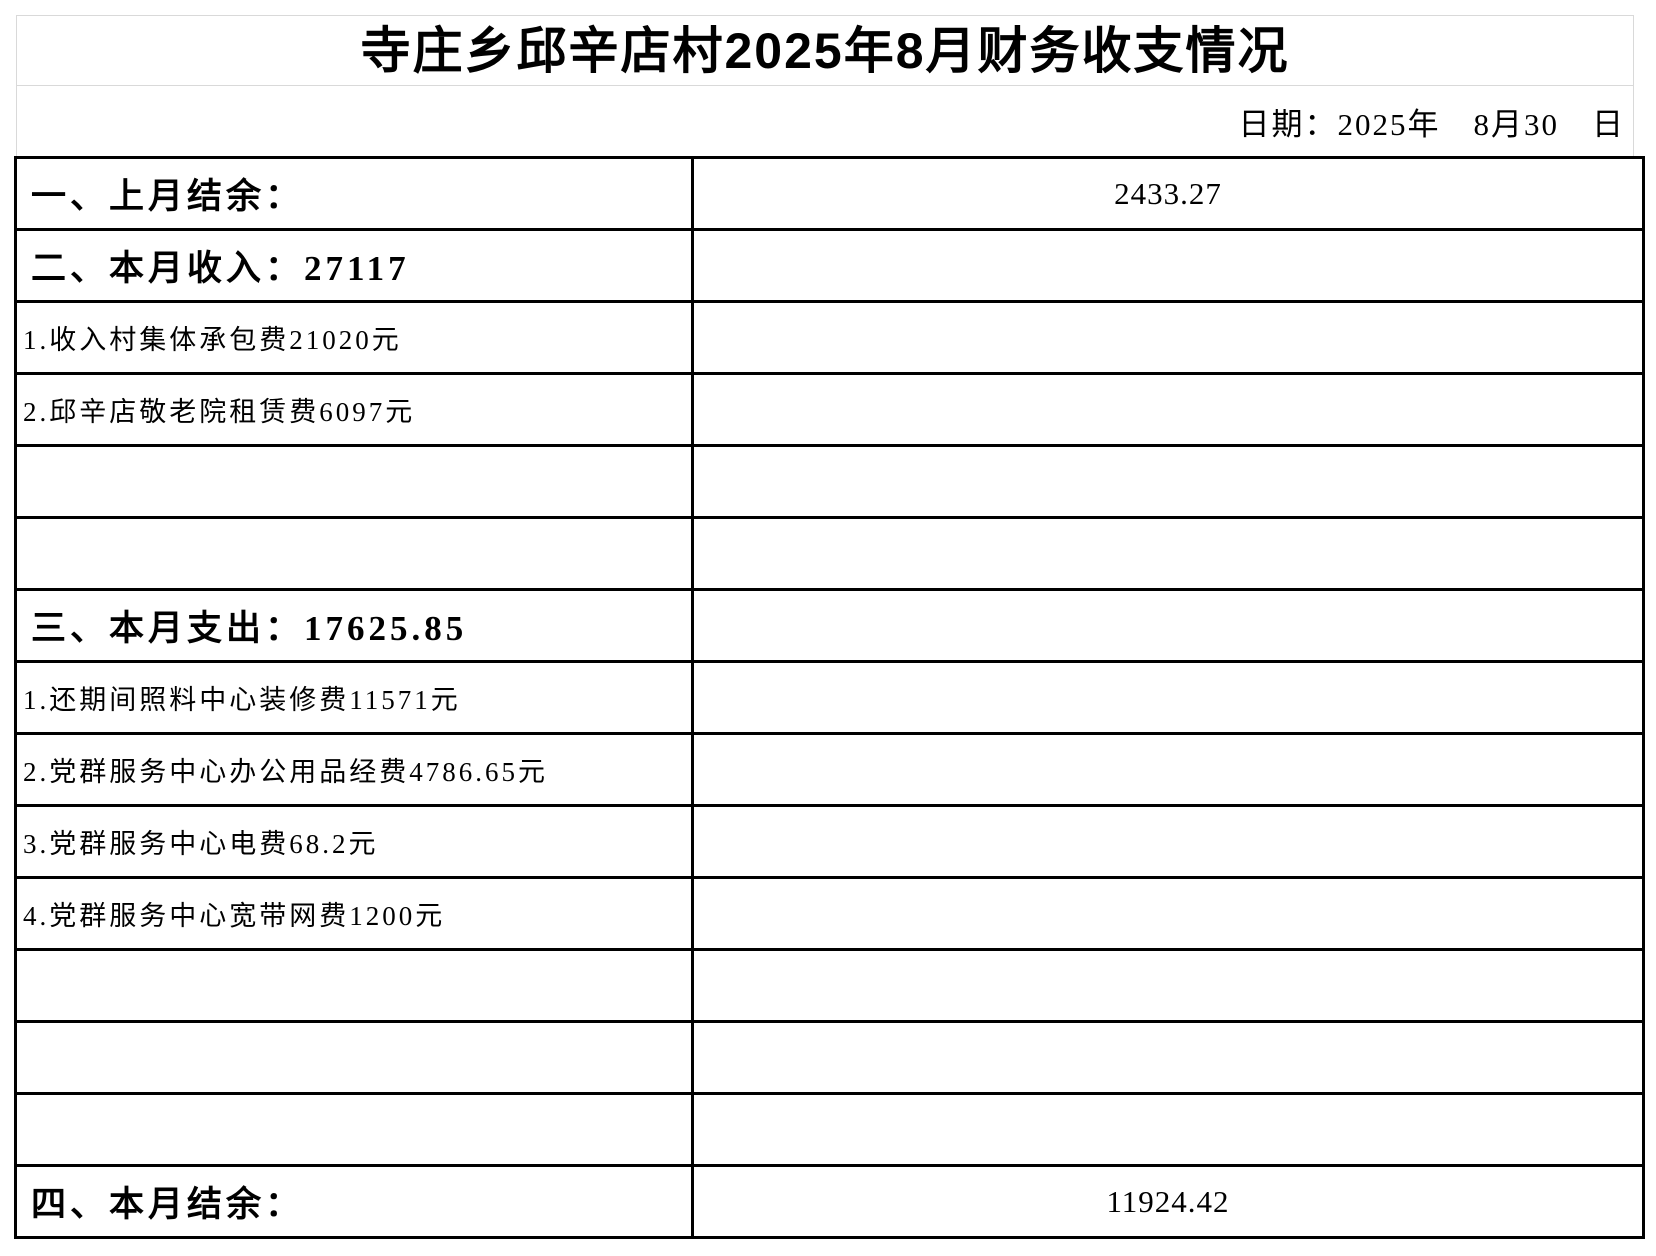 The image size is (1656, 1256). Describe the element at coordinates (825, 121) in the screenshot. I see `report-date-row: 日期：2025年 8月30 日` at that location.